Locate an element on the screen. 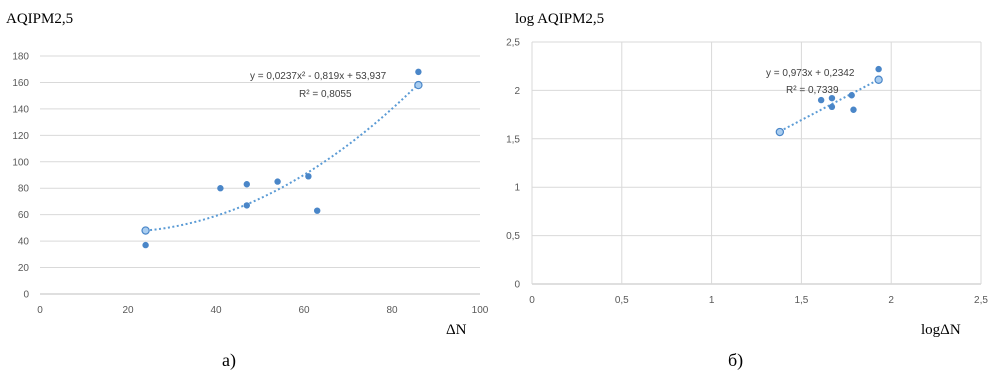 This screenshot has width=994, height=376. chart-a-ytick-label: 60 is located at coordinates (24, 215).